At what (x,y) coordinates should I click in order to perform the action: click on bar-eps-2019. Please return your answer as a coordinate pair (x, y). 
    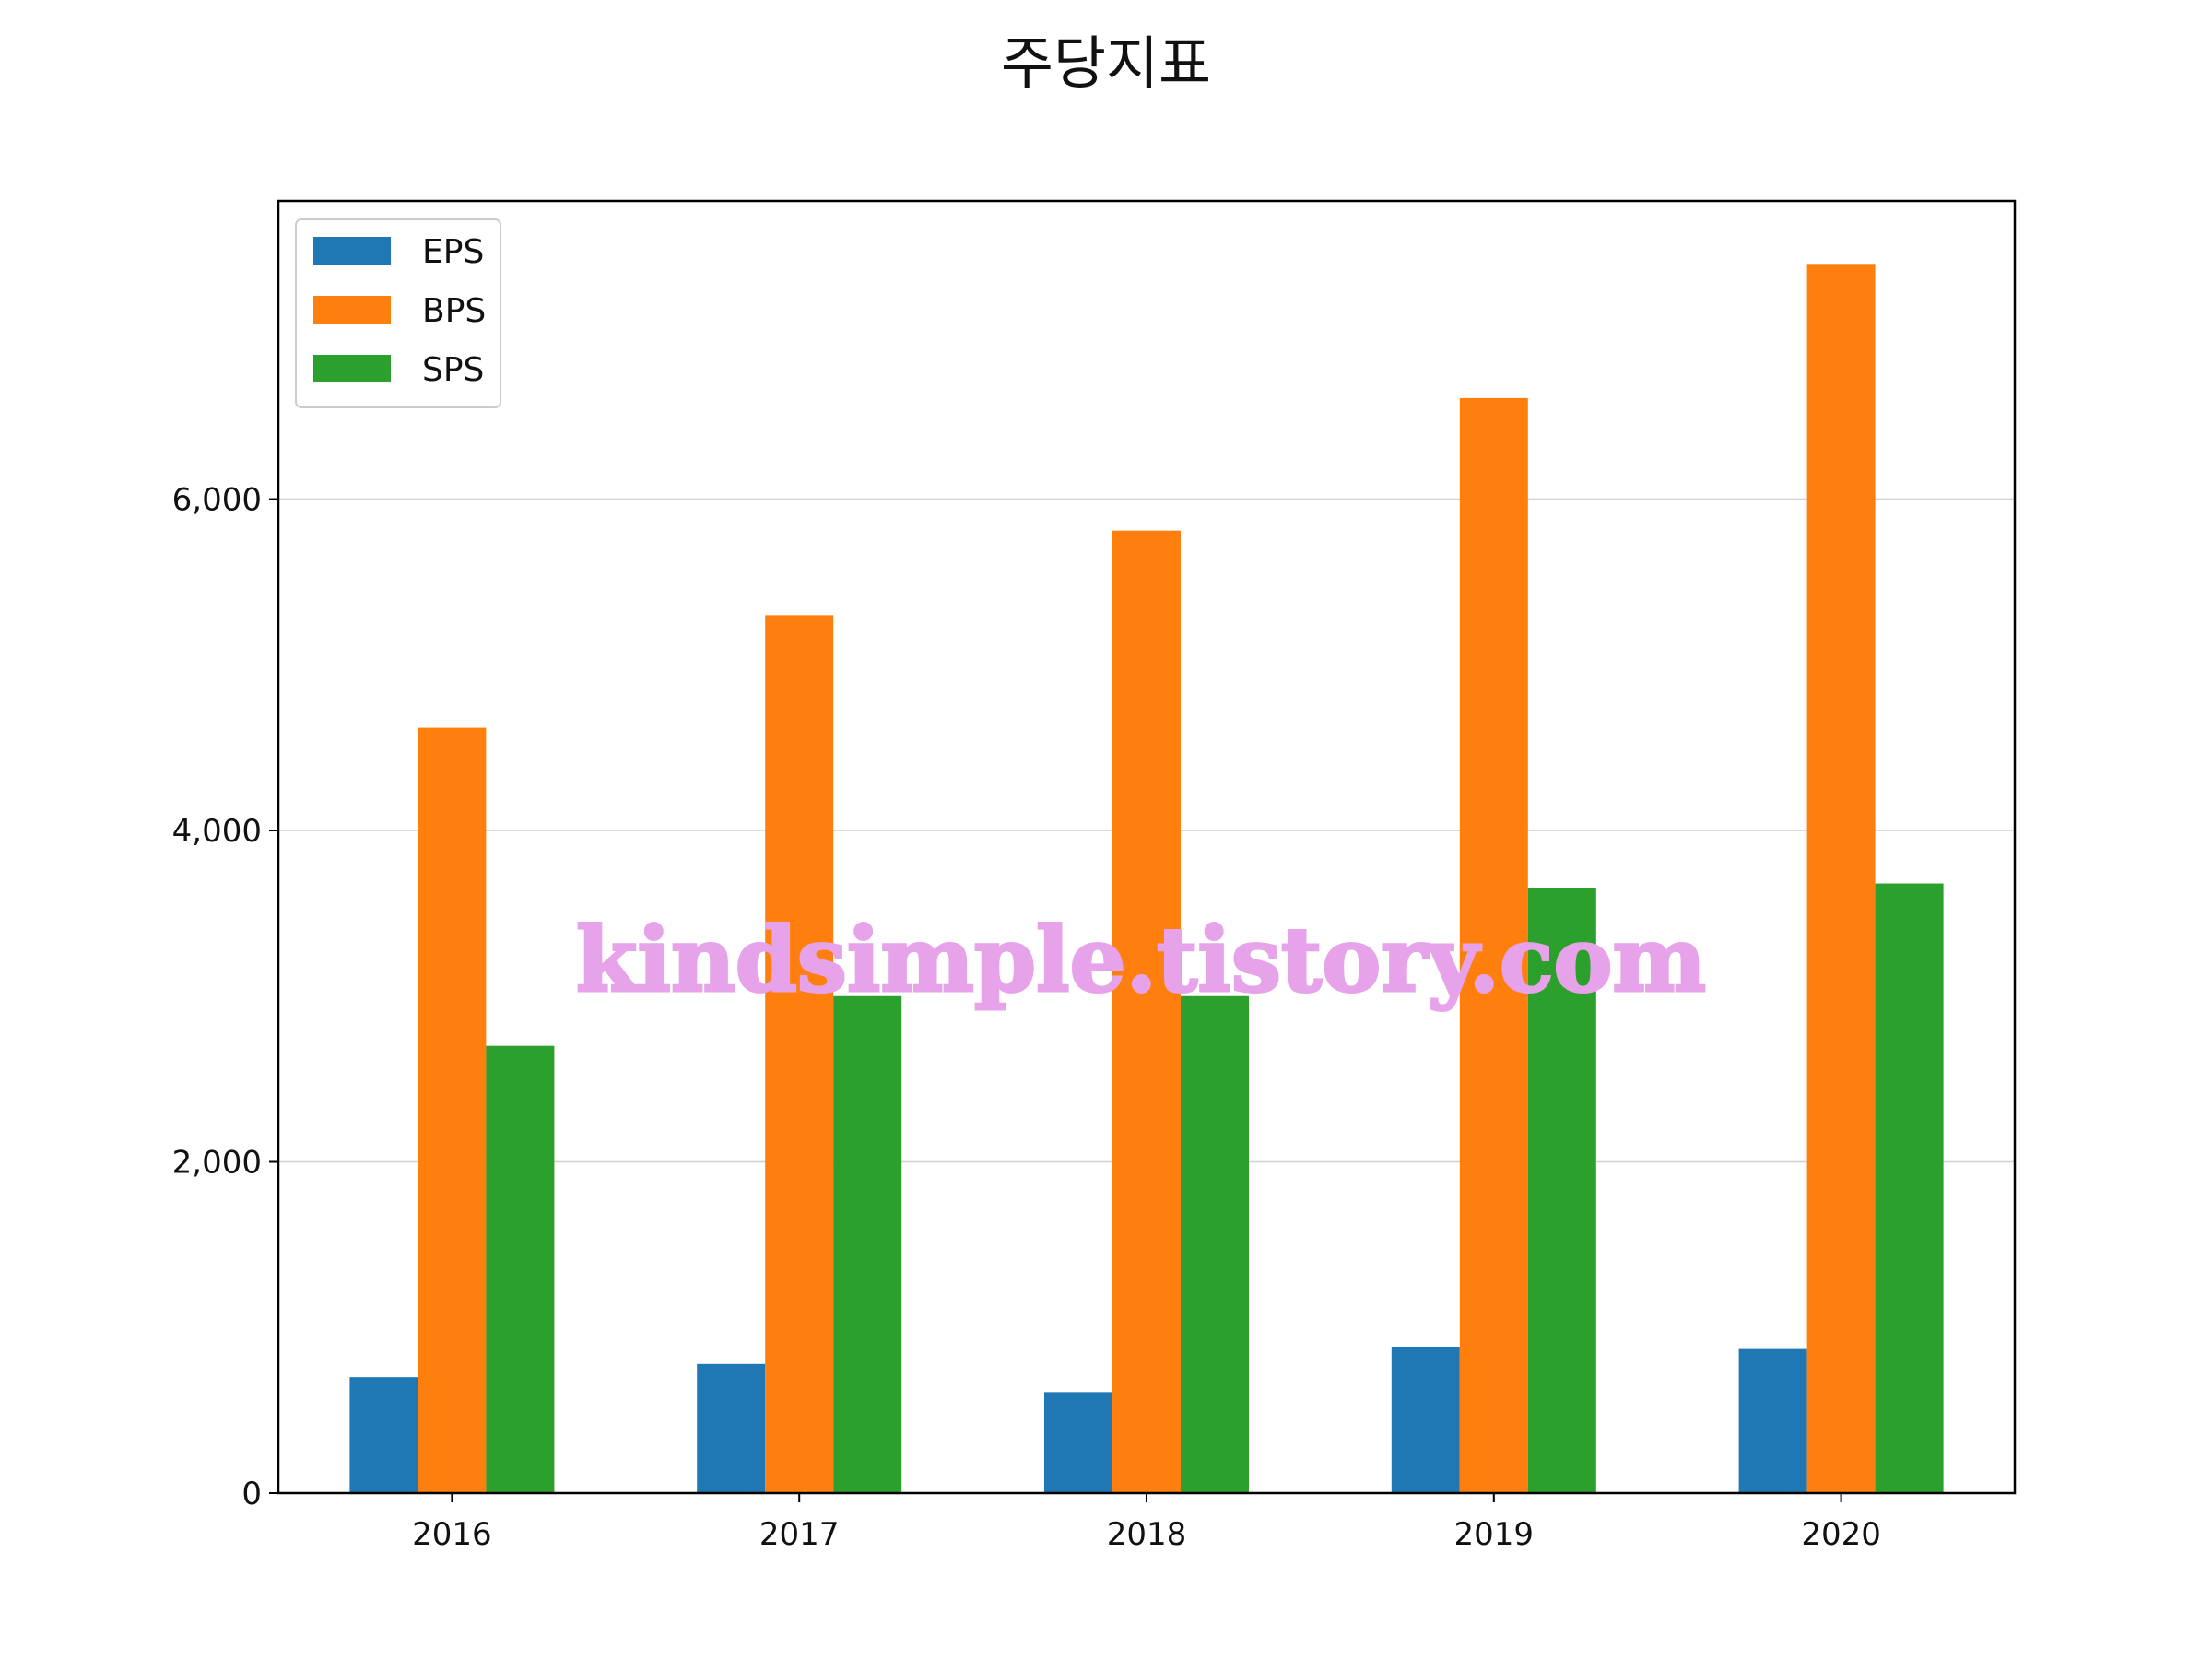
    Looking at the image, I should click on (1425, 1420).